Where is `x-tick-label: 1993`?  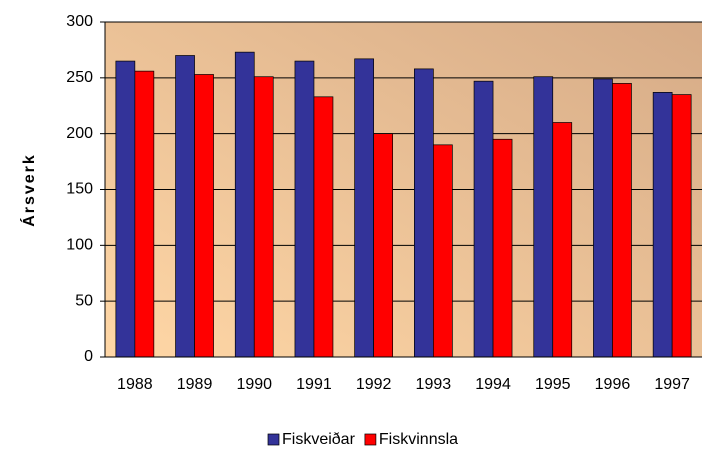
x-tick-label: 1993 is located at coordinates (434, 384).